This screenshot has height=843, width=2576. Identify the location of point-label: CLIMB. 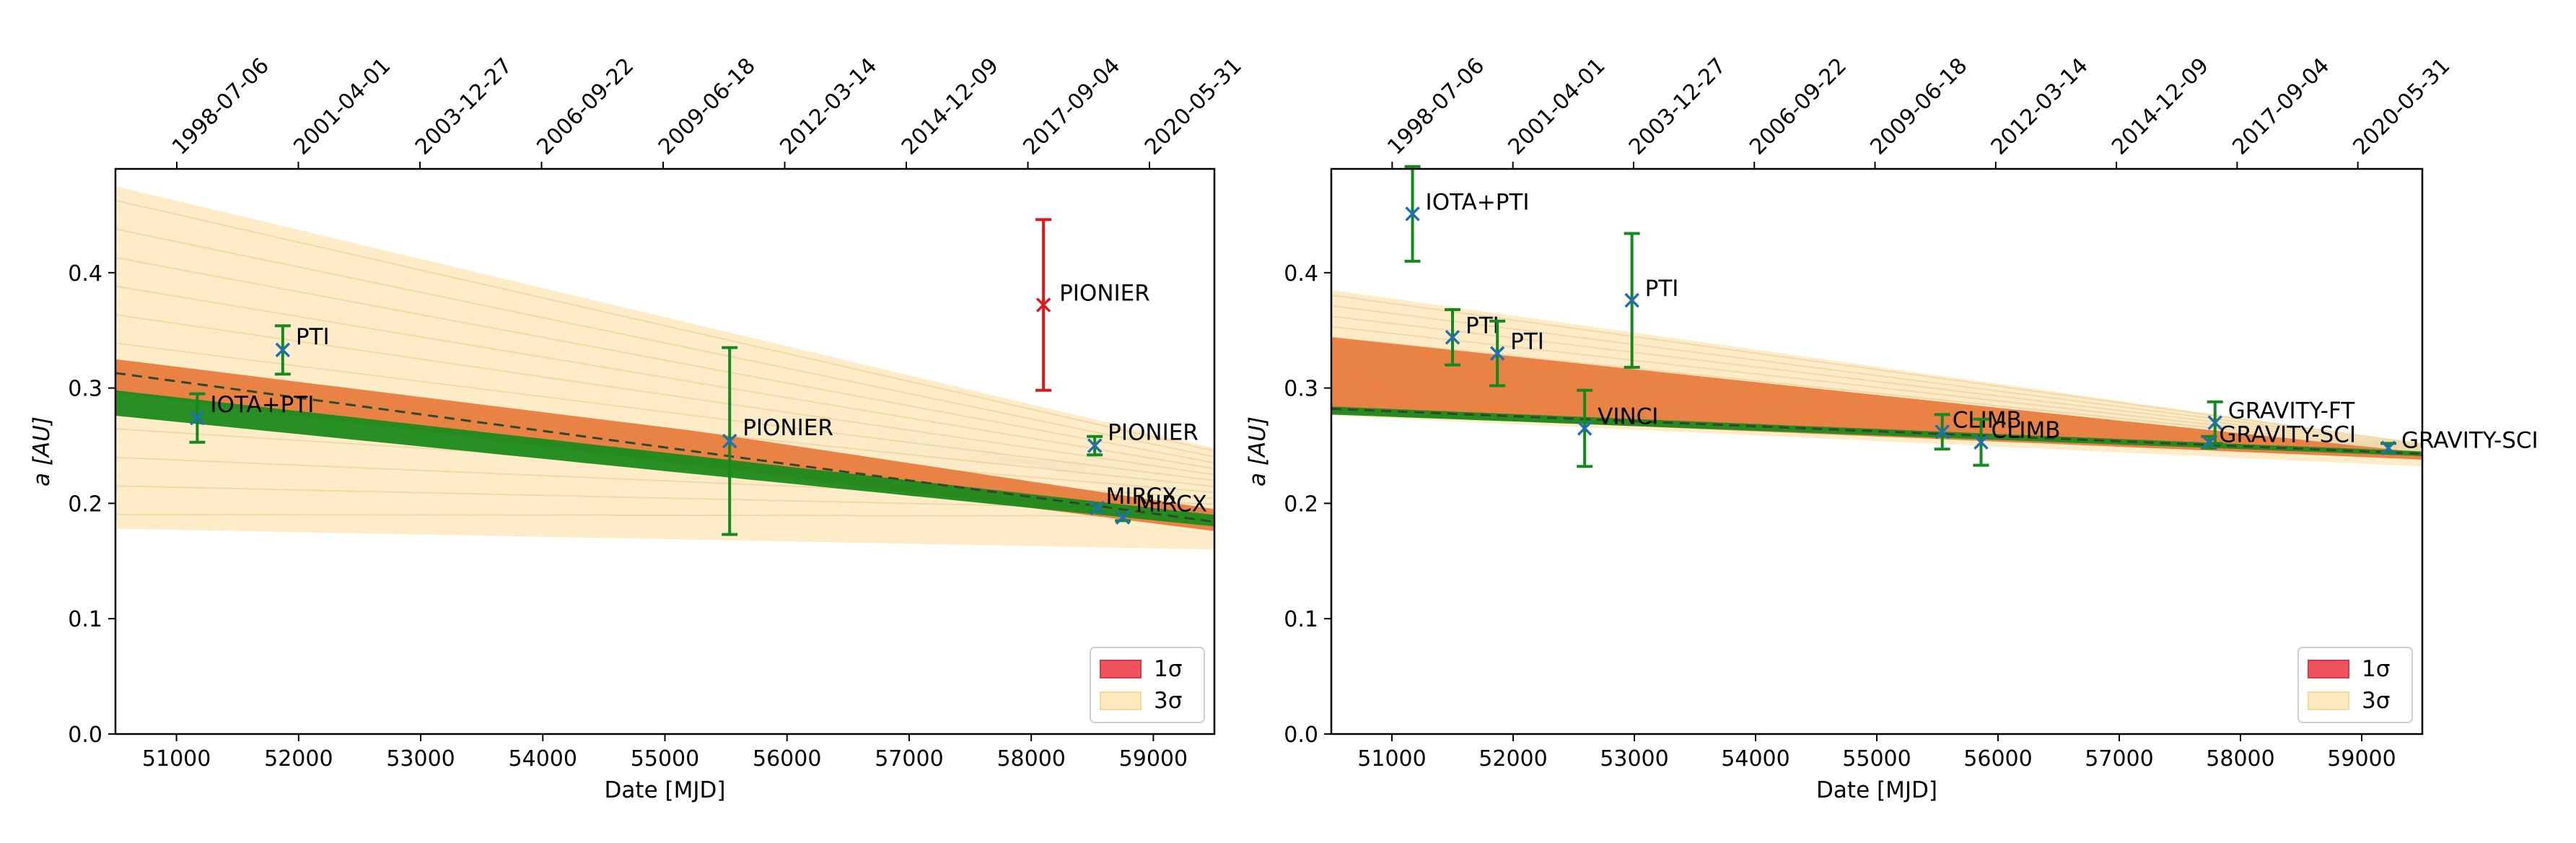
(2025, 431).